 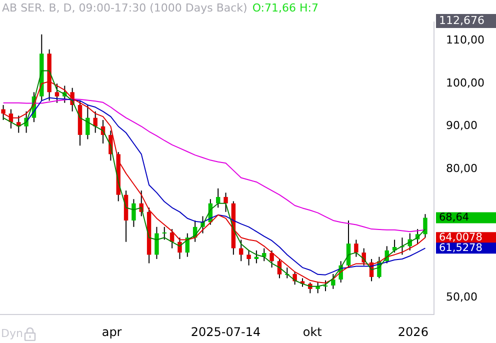 I want to click on x-tick-label: apr, so click(x=112, y=331).